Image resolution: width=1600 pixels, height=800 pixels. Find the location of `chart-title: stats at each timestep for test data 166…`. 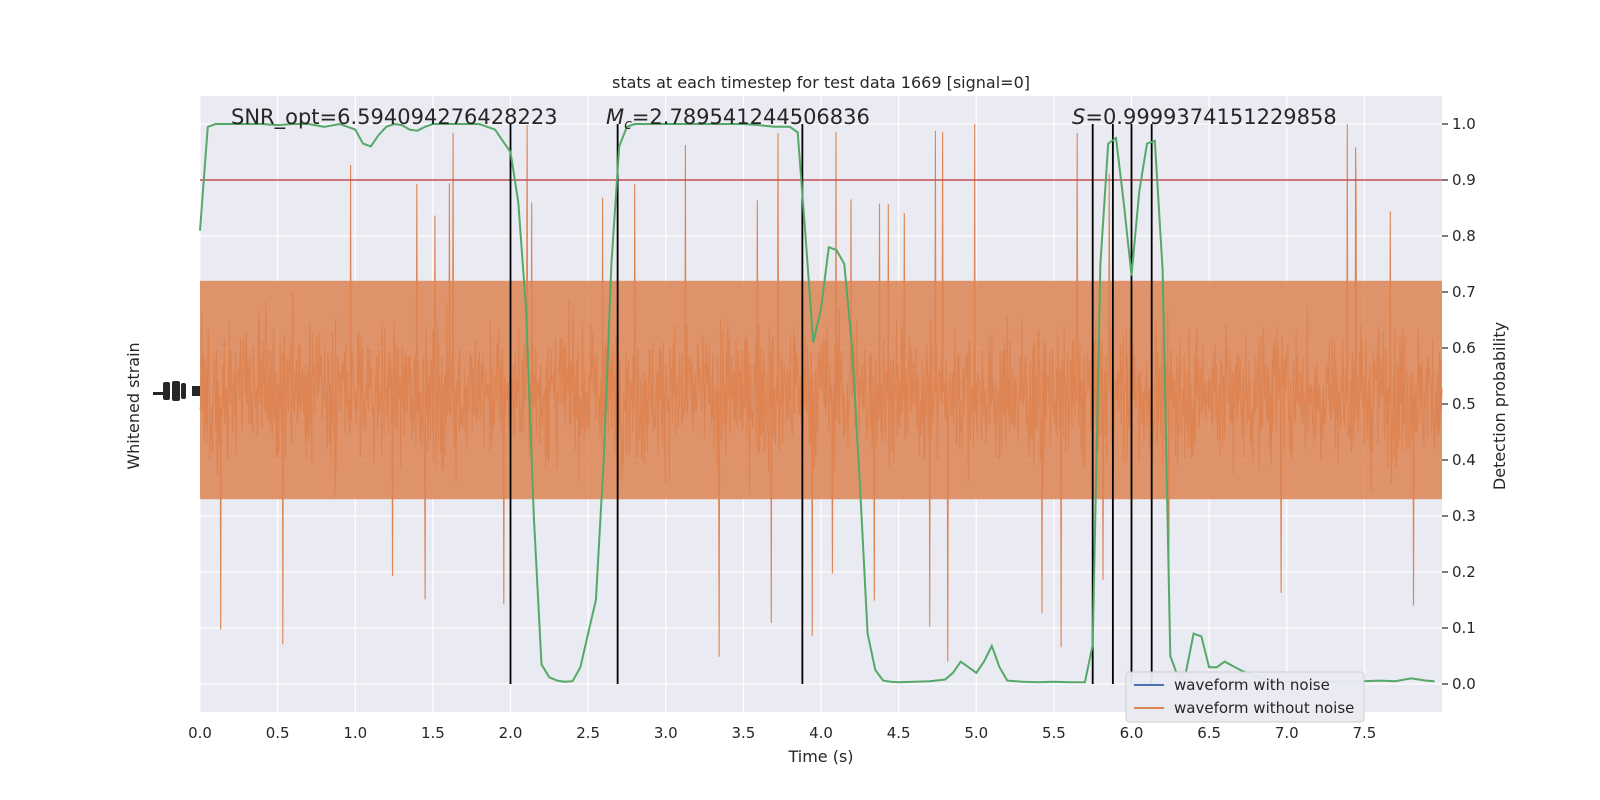

chart-title: stats at each timestep for test data 166… is located at coordinates (821, 82).